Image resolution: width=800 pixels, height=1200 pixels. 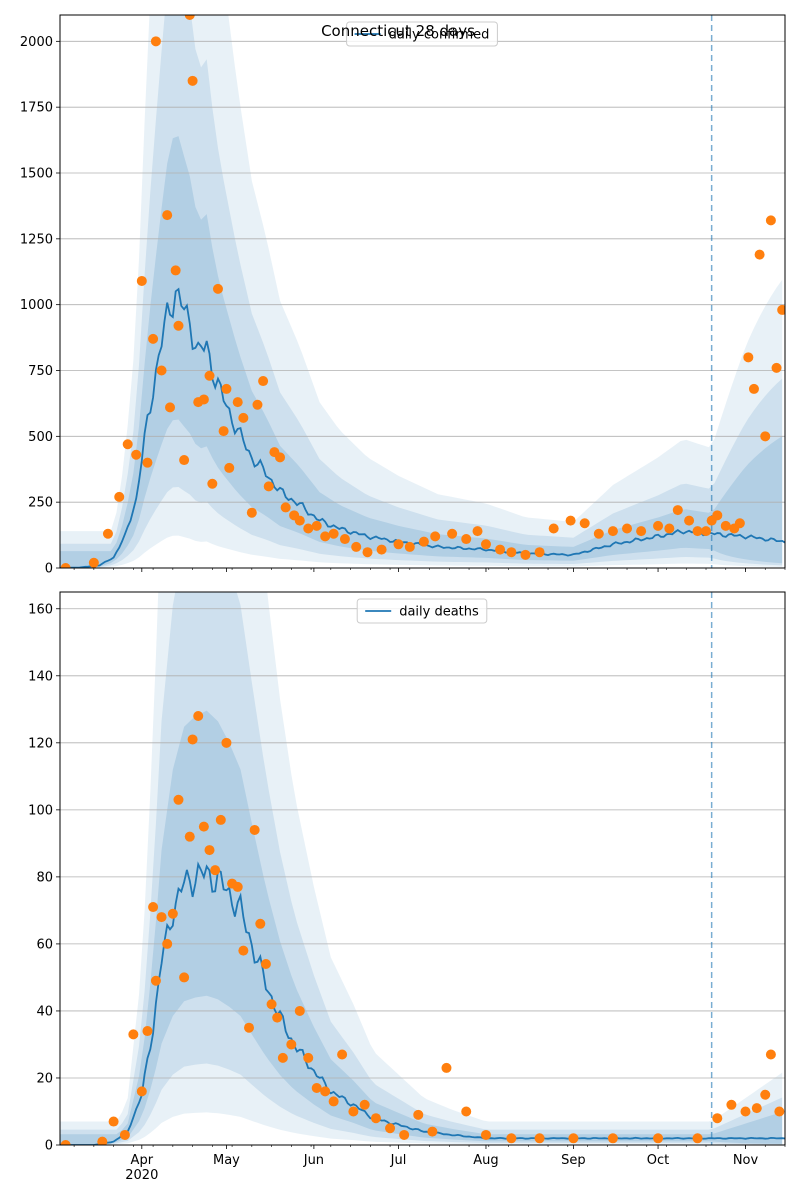 What do you see at coordinates (313, 1160) in the screenshot?
I see `x-tick-label: Jun` at bounding box center [313, 1160].